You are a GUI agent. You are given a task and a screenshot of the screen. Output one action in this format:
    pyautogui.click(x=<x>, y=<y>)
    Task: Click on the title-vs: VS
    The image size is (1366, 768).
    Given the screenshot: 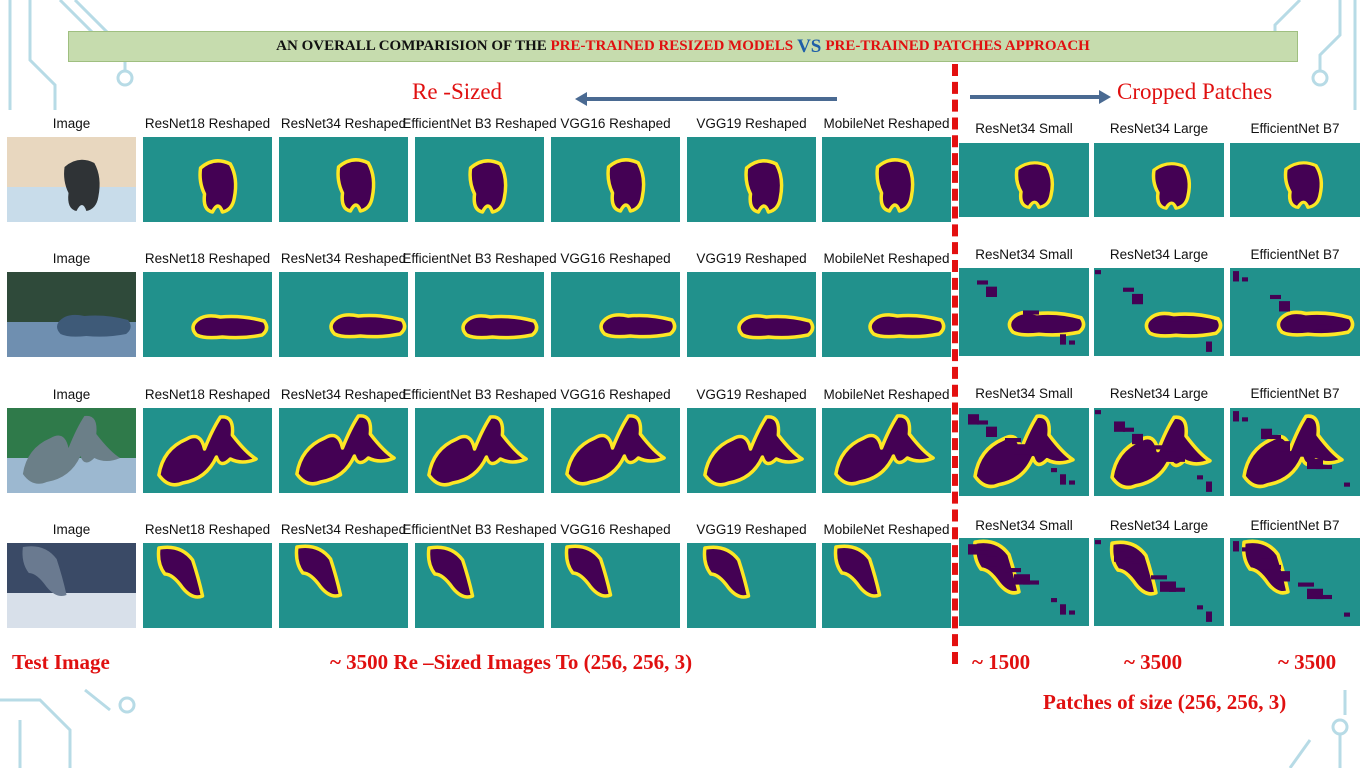 What is the action you would take?
    pyautogui.click(x=809, y=46)
    